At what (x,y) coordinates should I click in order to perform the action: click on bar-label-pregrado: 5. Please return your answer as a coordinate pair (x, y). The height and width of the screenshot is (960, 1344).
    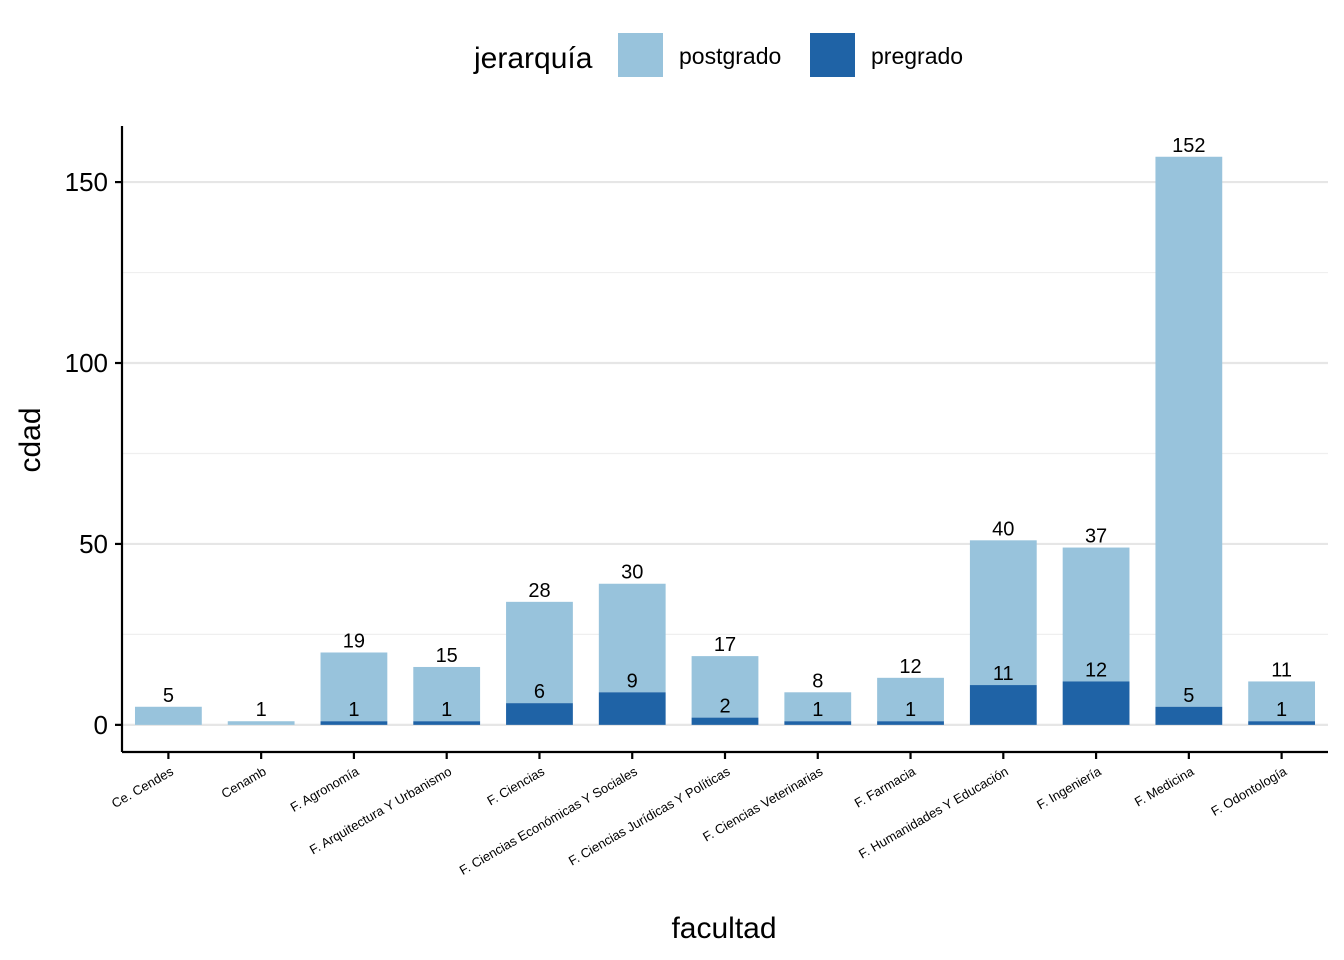
    Looking at the image, I should click on (1188, 696).